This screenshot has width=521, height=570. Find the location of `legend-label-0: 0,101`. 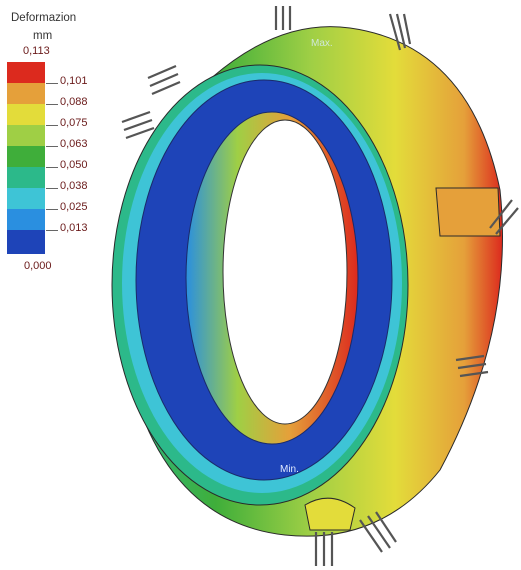

legend-label-0: 0,101 is located at coordinates (74, 81).